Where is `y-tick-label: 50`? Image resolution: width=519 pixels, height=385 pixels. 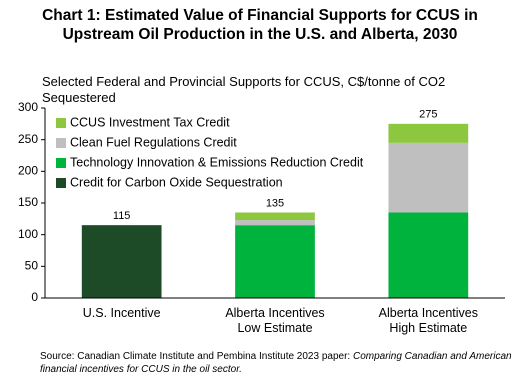
y-tick-label: 50 is located at coordinates (32, 266).